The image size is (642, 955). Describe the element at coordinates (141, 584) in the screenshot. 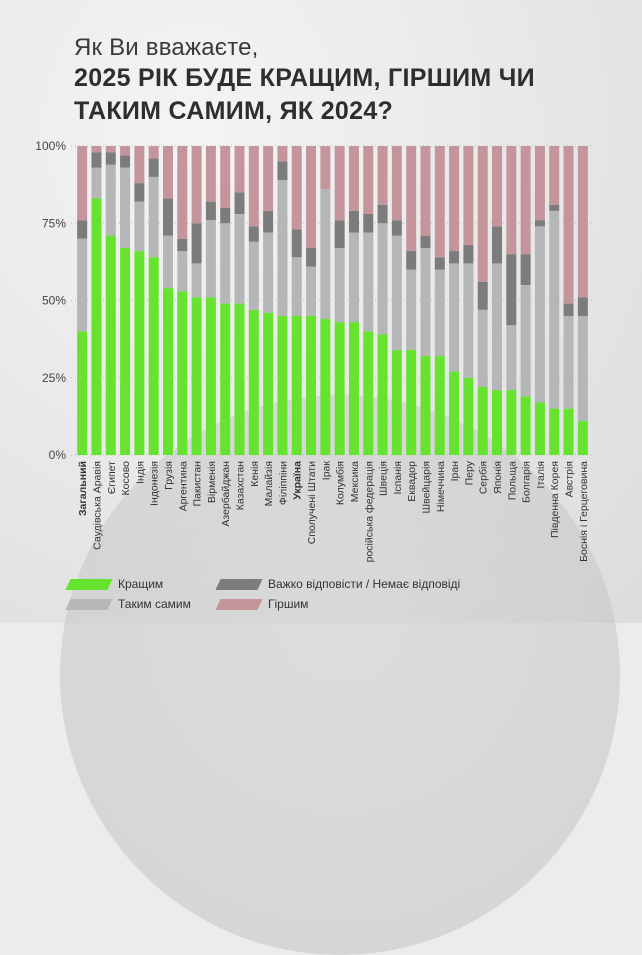

I see `legend-label-better: Кращим` at that location.